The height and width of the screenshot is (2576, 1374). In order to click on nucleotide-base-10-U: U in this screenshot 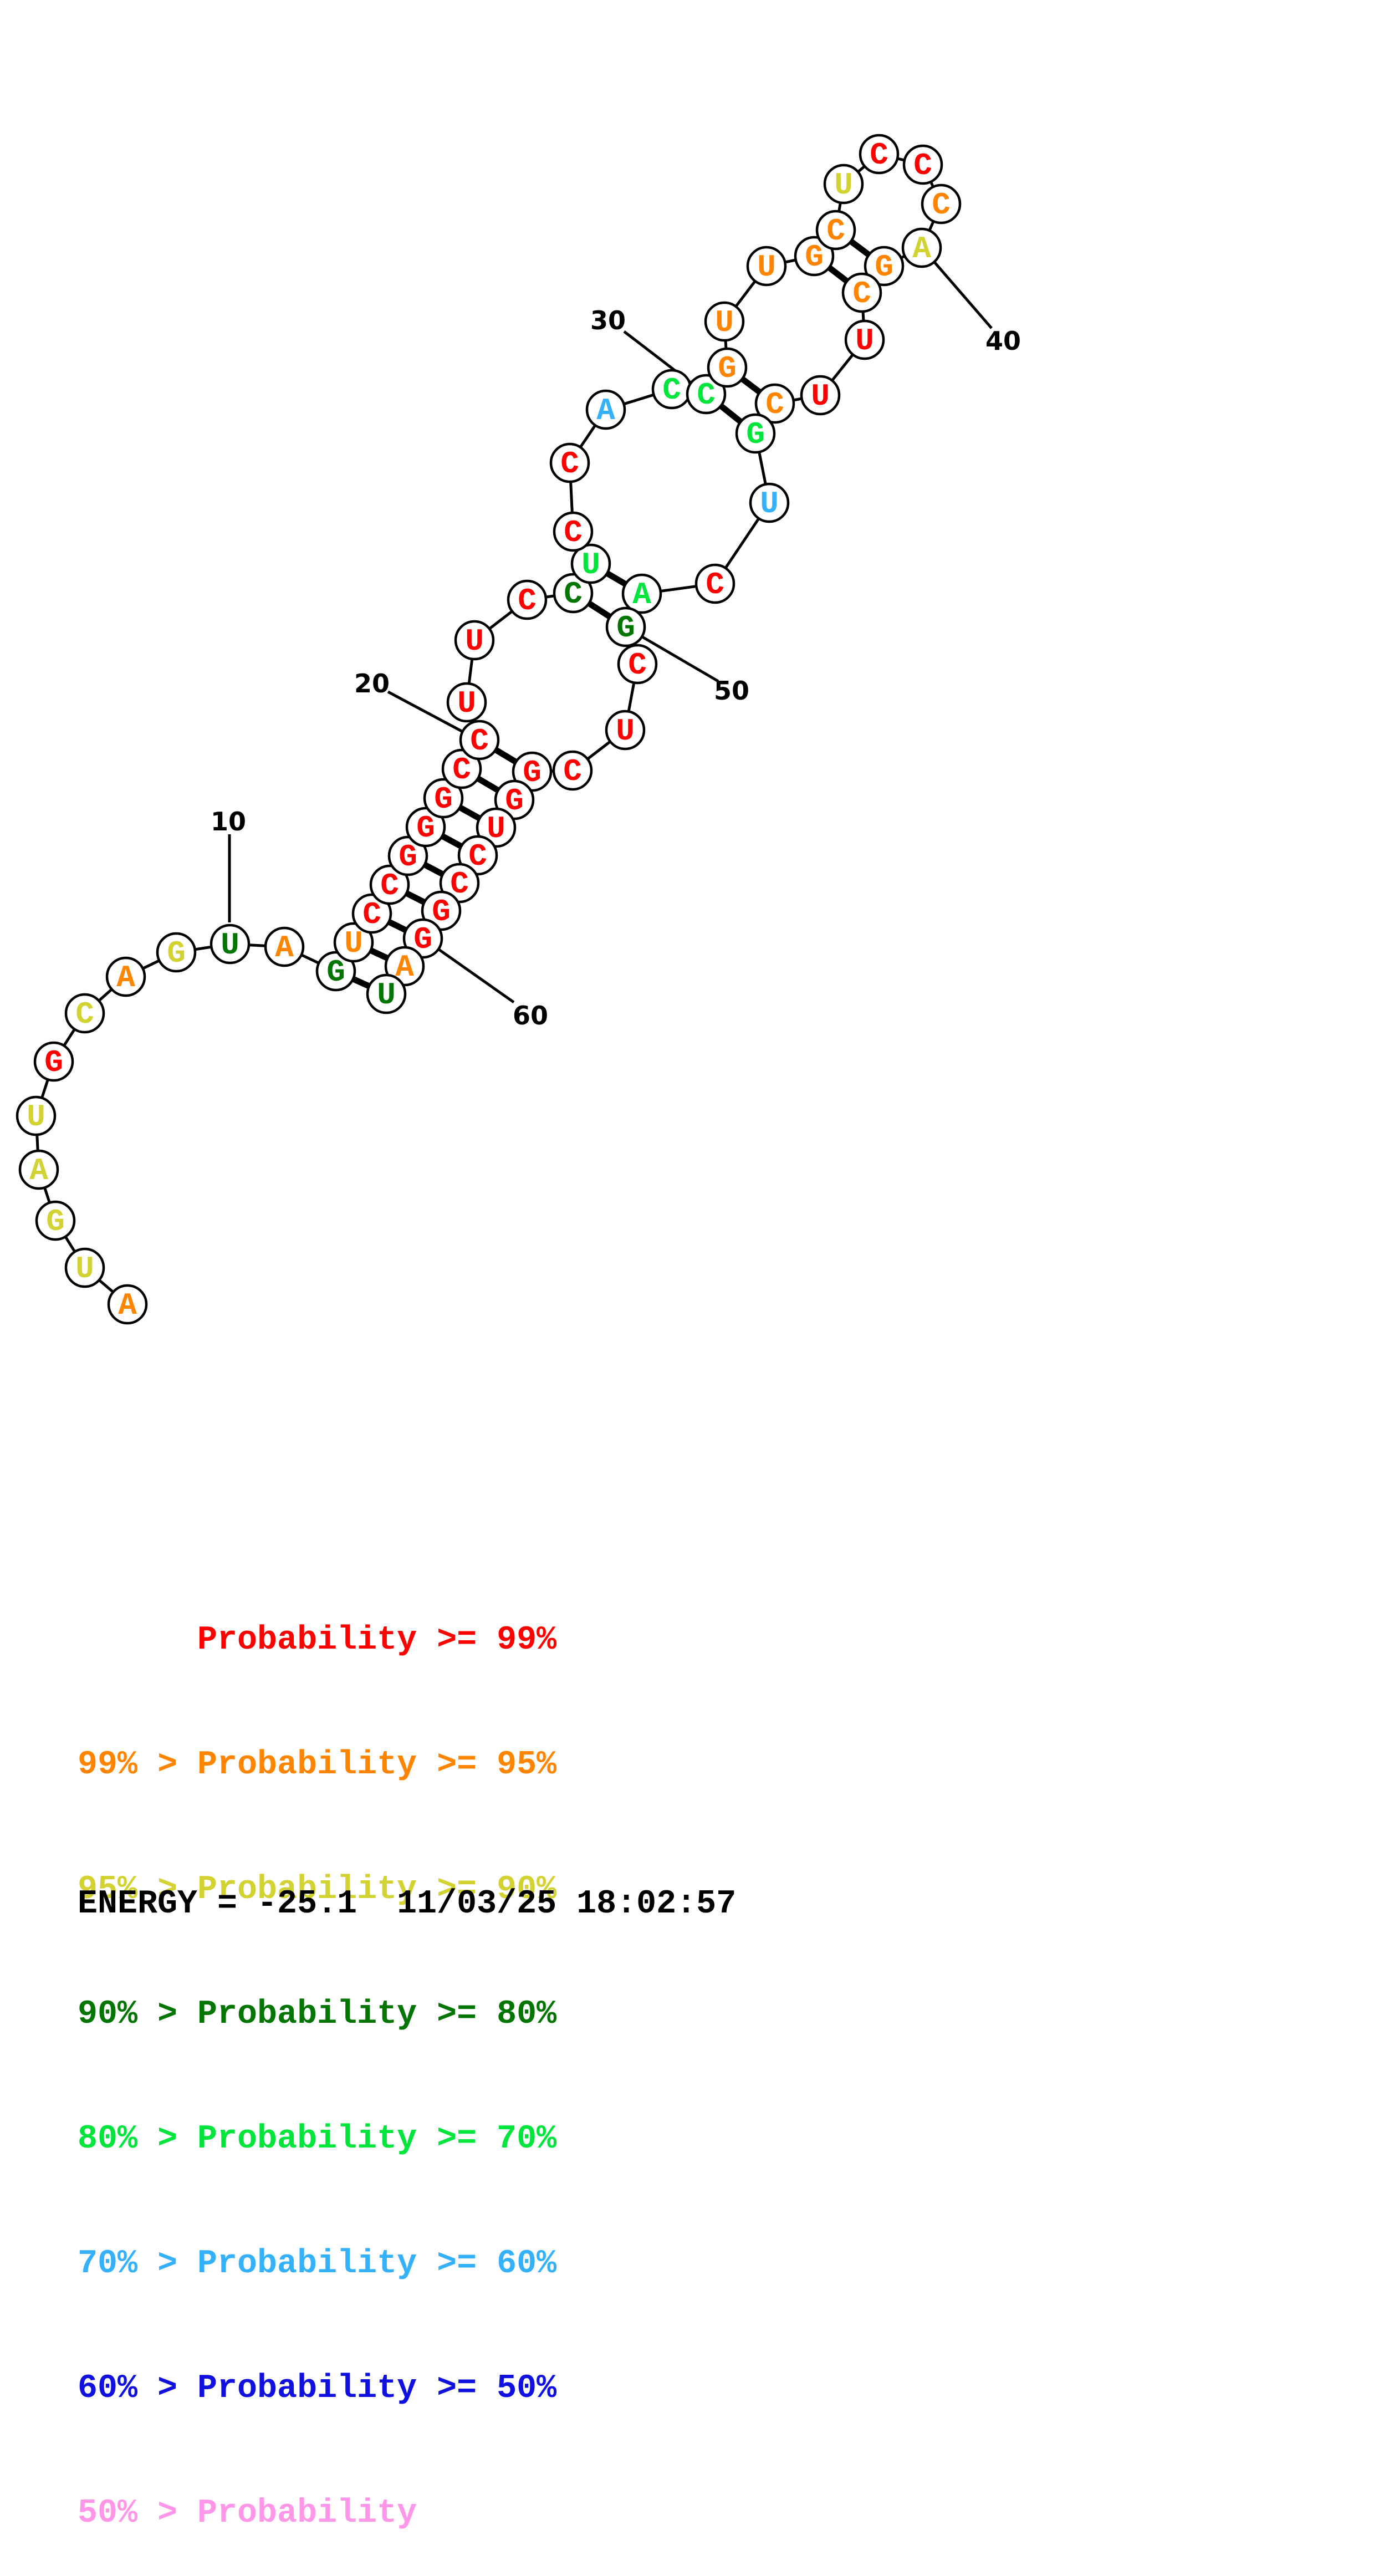, I will do `click(230, 945)`.